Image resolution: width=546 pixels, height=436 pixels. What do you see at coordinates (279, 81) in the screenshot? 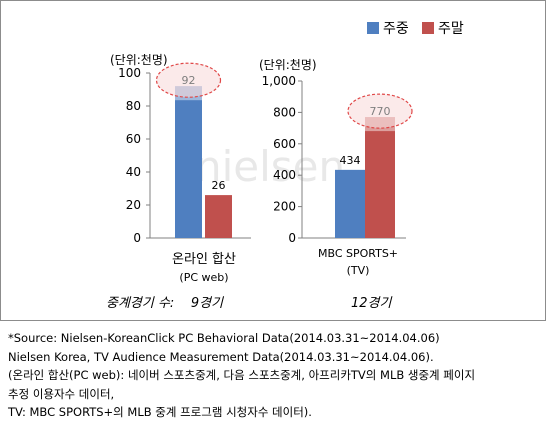
I see `y-tick-label: 1,000` at bounding box center [279, 81].